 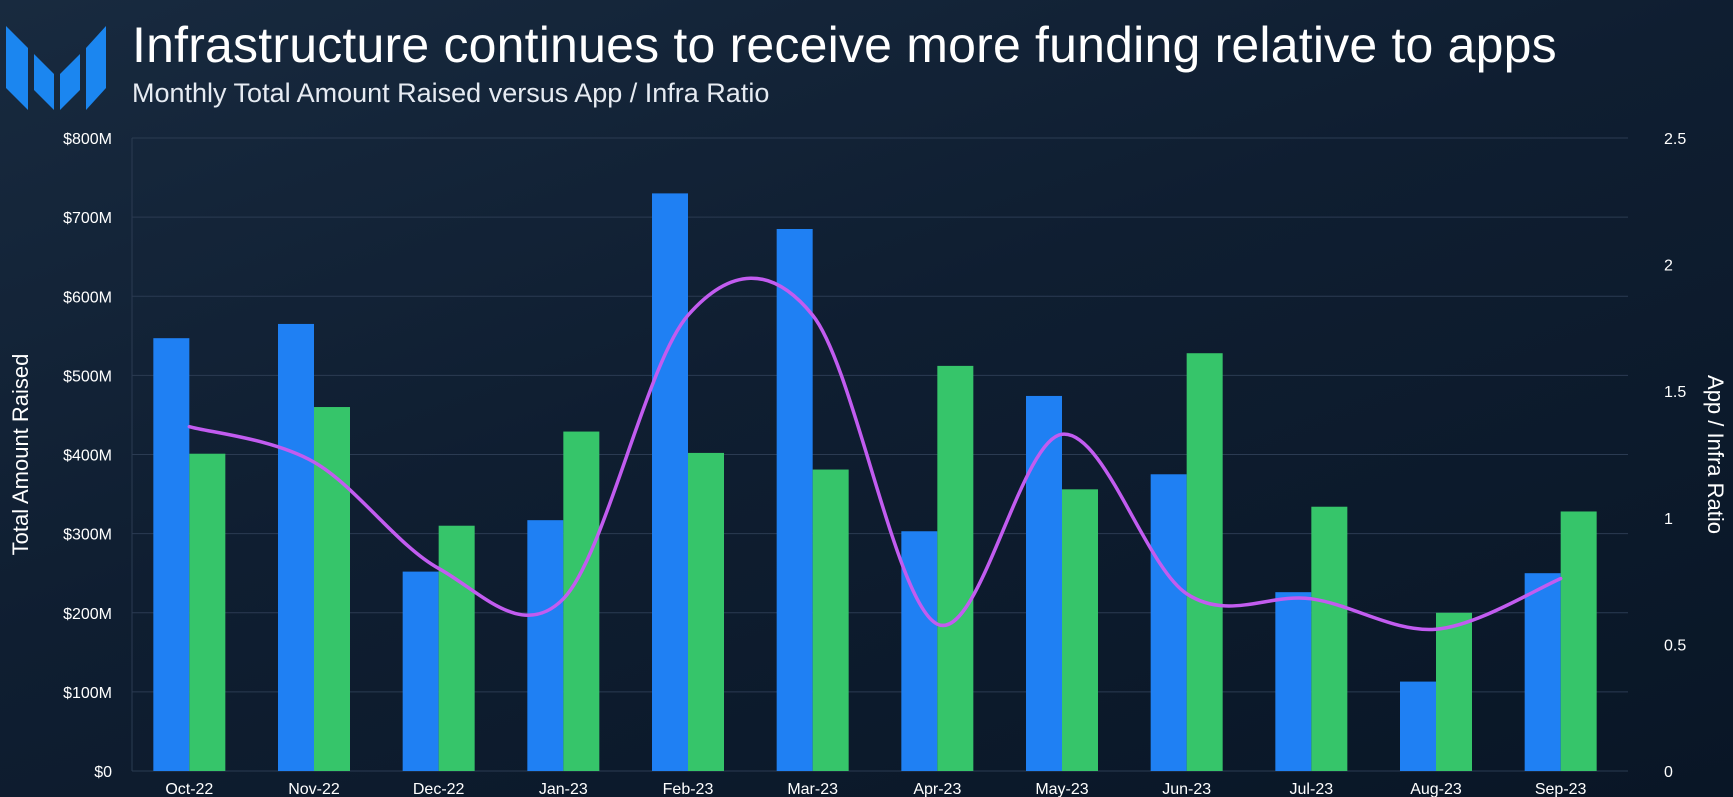 What do you see at coordinates (87, 218) in the screenshot?
I see `y-tick-label: $700M` at bounding box center [87, 218].